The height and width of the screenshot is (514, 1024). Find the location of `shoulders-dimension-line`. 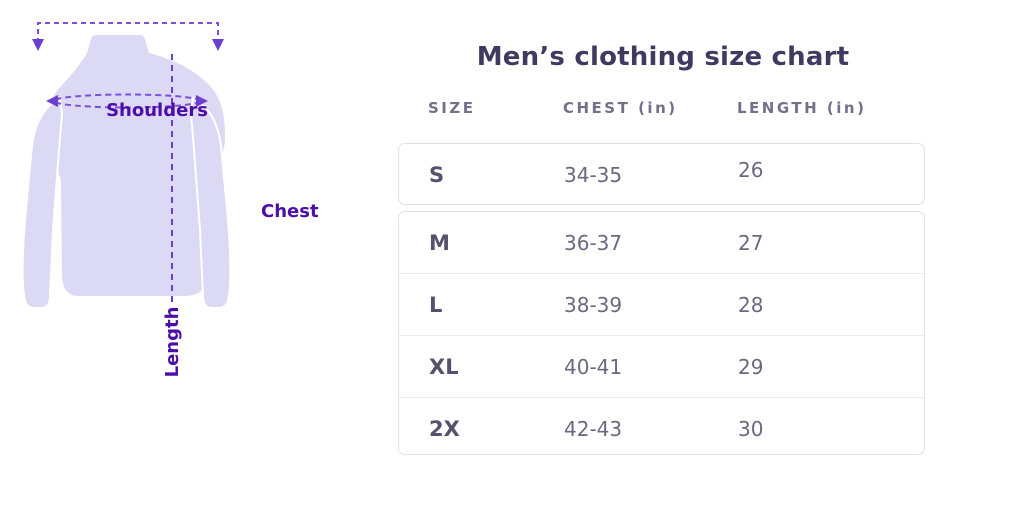

shoulders-dimension-line is located at coordinates (128, 32).